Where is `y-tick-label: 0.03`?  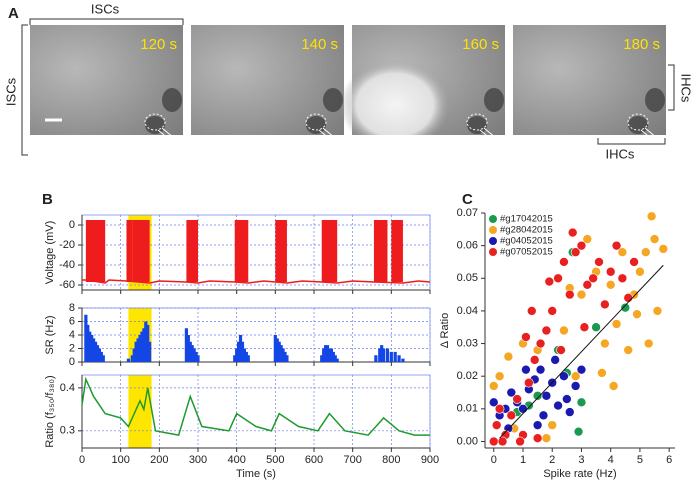
y-tick-label: 0.03 is located at coordinates (467, 343).